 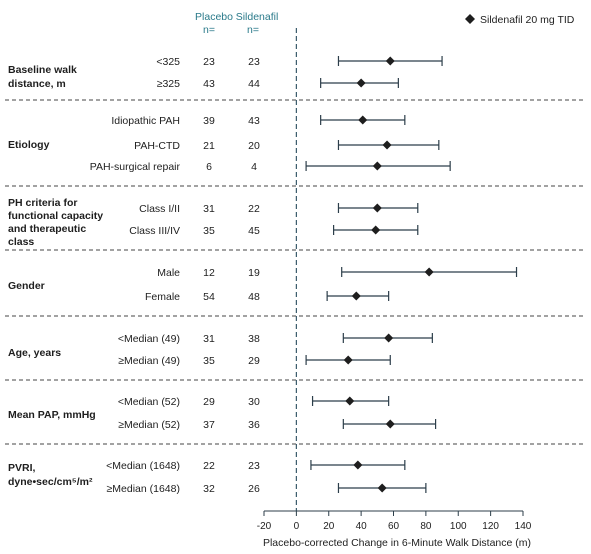 What do you see at coordinates (209, 146) in the screenshot?
I see `placebo-n: 21` at bounding box center [209, 146].